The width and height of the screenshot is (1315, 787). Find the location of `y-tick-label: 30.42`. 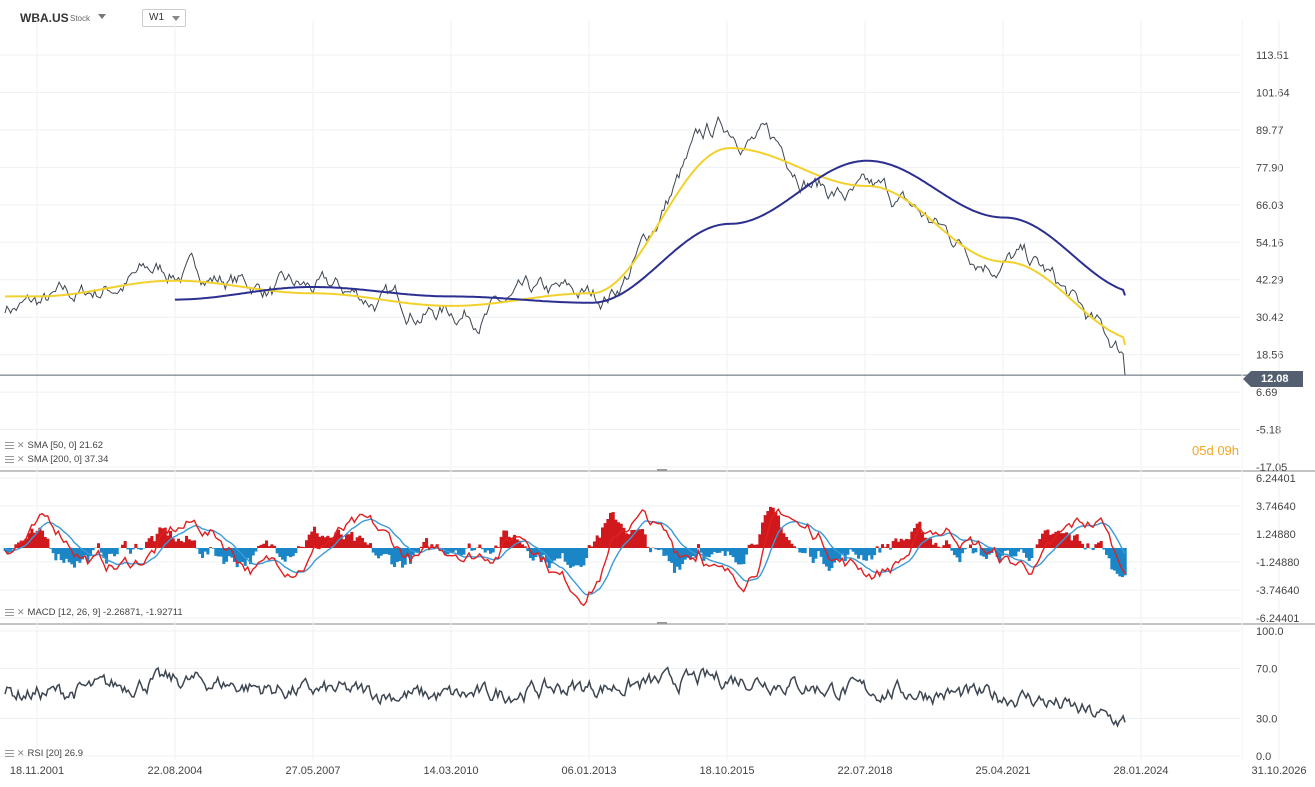

y-tick-label: 30.42 is located at coordinates (1270, 318).